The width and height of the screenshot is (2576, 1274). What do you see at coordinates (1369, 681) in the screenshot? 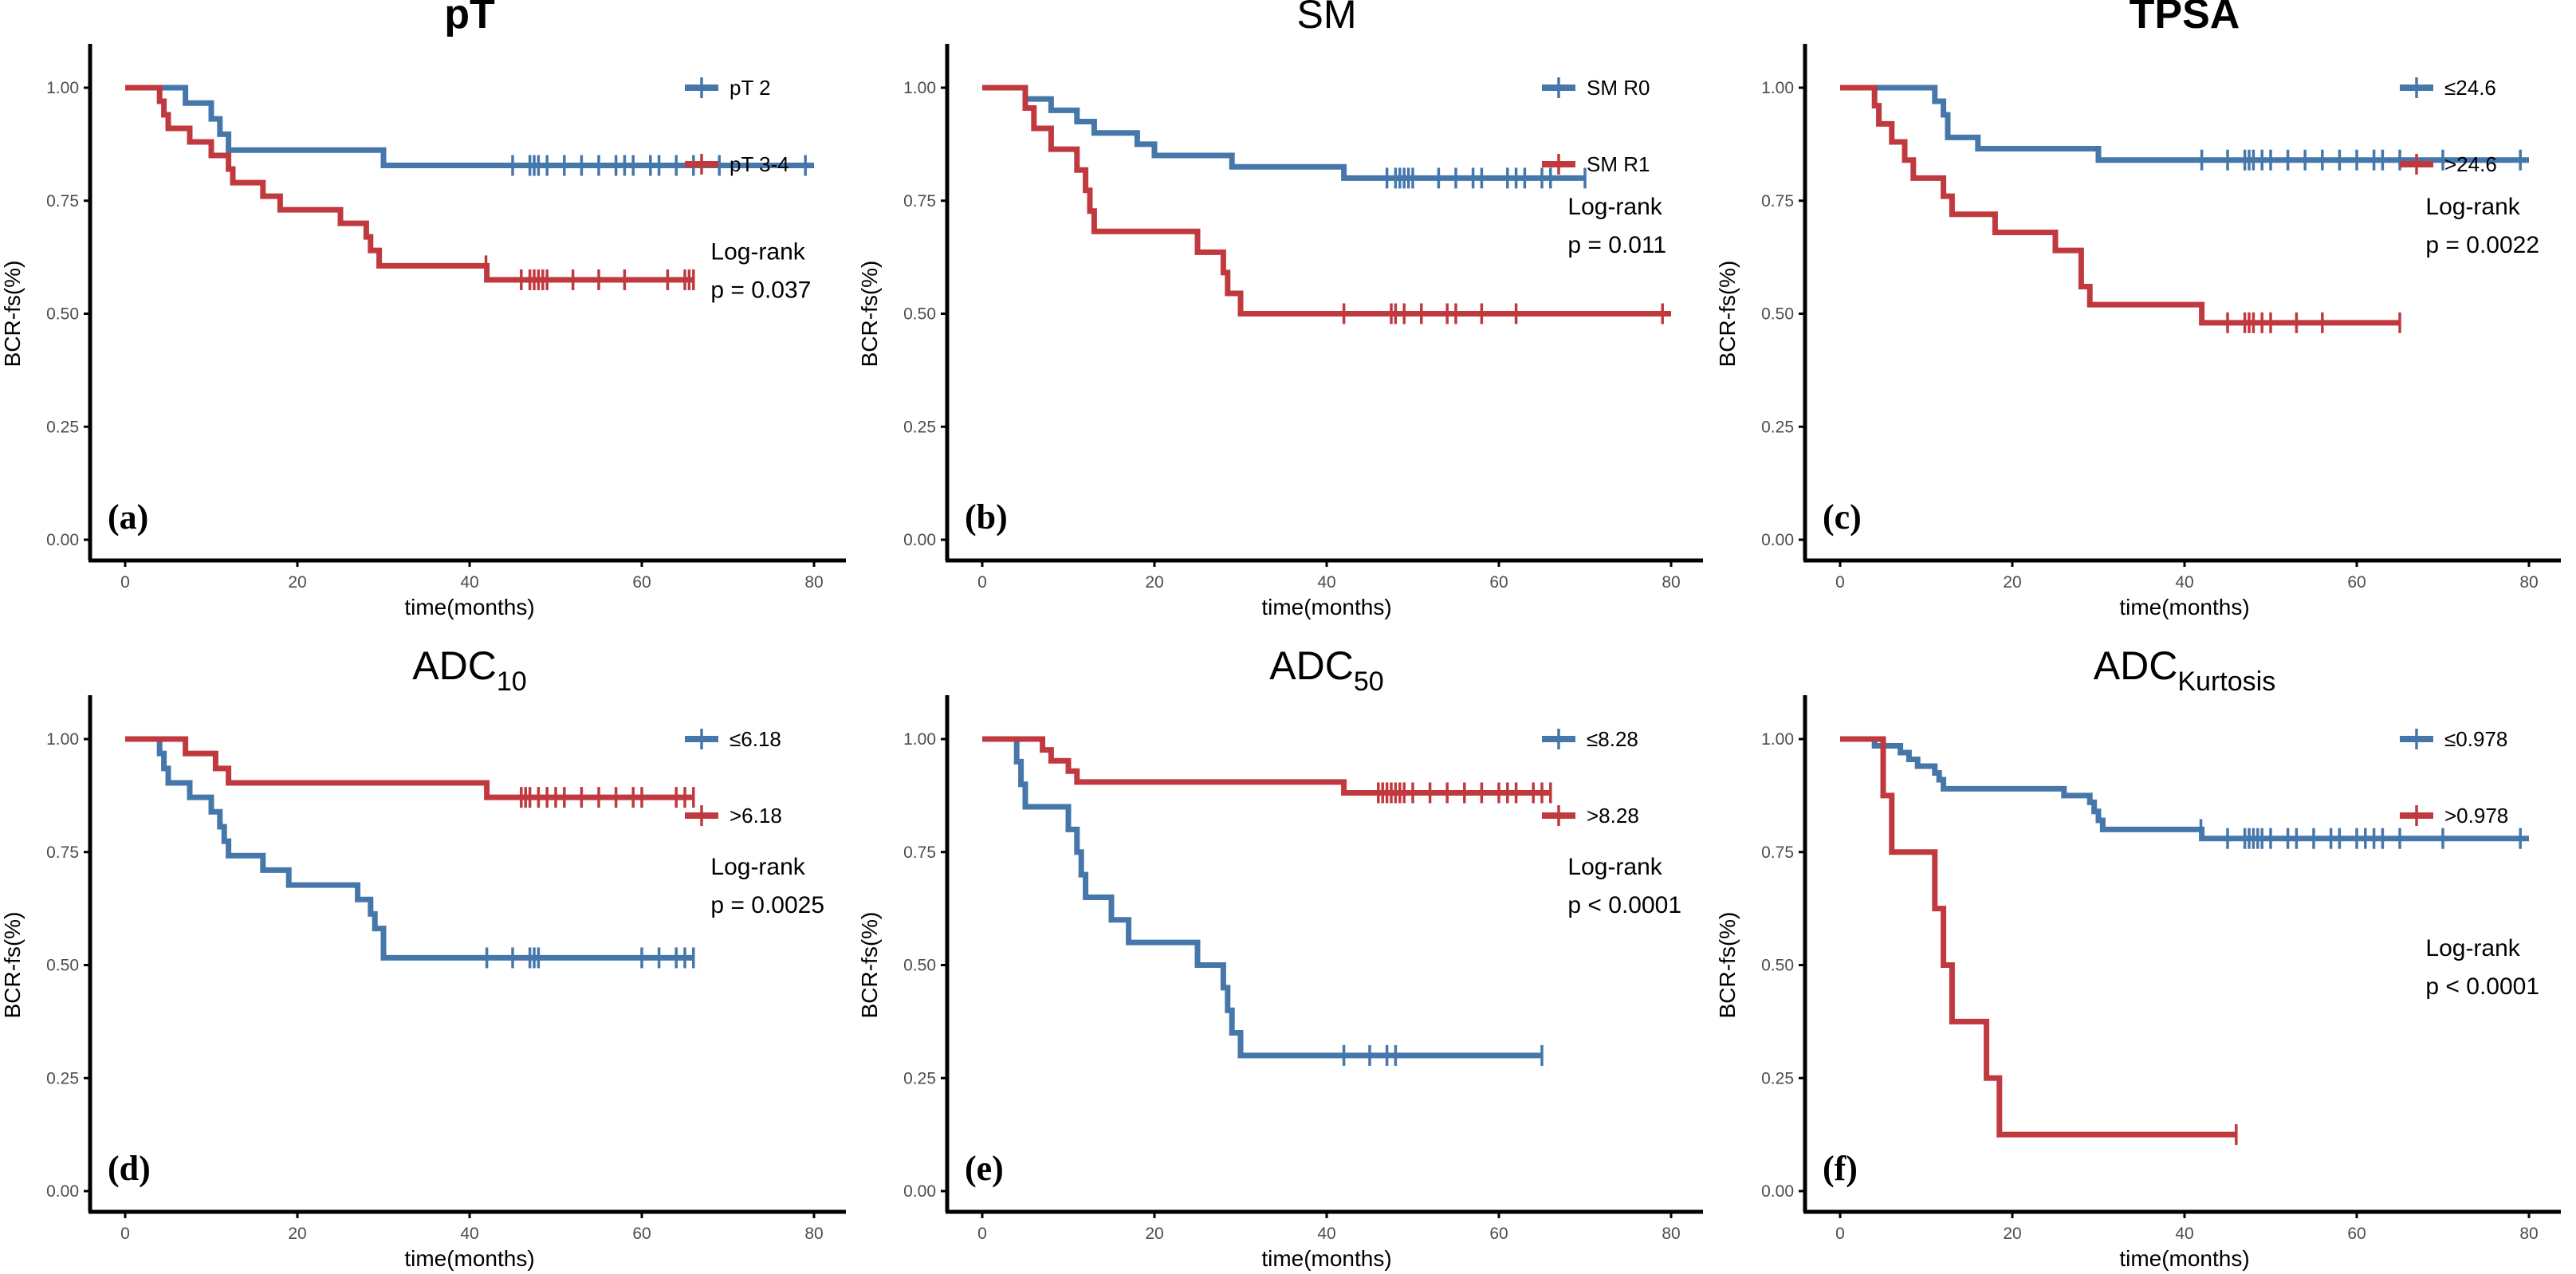
I see `panel-title-subscript: 50` at bounding box center [1369, 681].